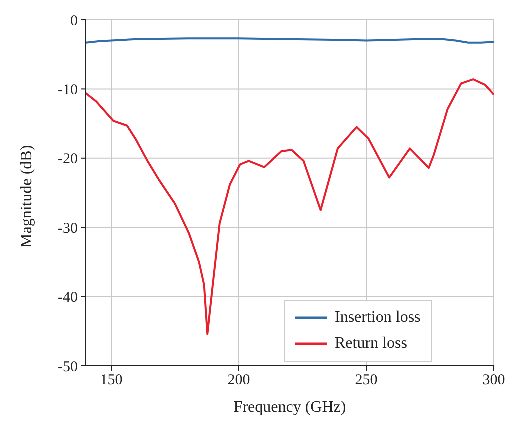  What do you see at coordinates (494, 380) in the screenshot?
I see `x-tick-label: 300` at bounding box center [494, 380].